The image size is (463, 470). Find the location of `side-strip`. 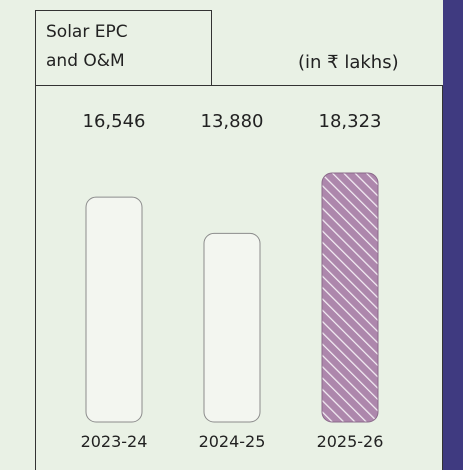

side-strip is located at coordinates (453, 235).